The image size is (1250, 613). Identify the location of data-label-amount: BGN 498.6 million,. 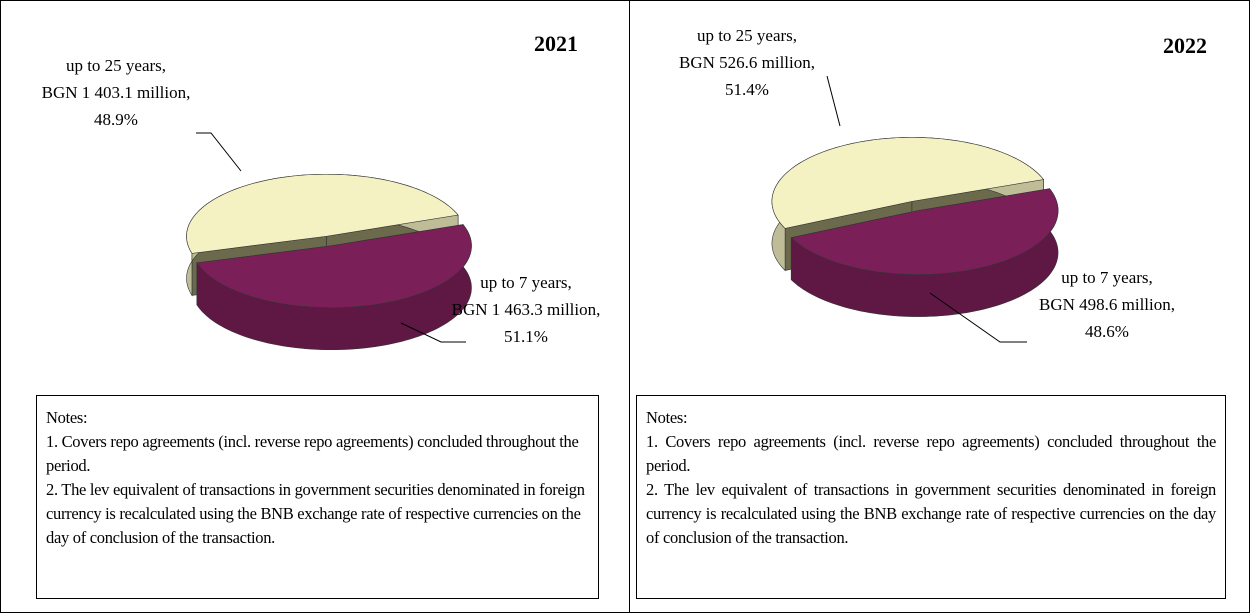
(1107, 304).